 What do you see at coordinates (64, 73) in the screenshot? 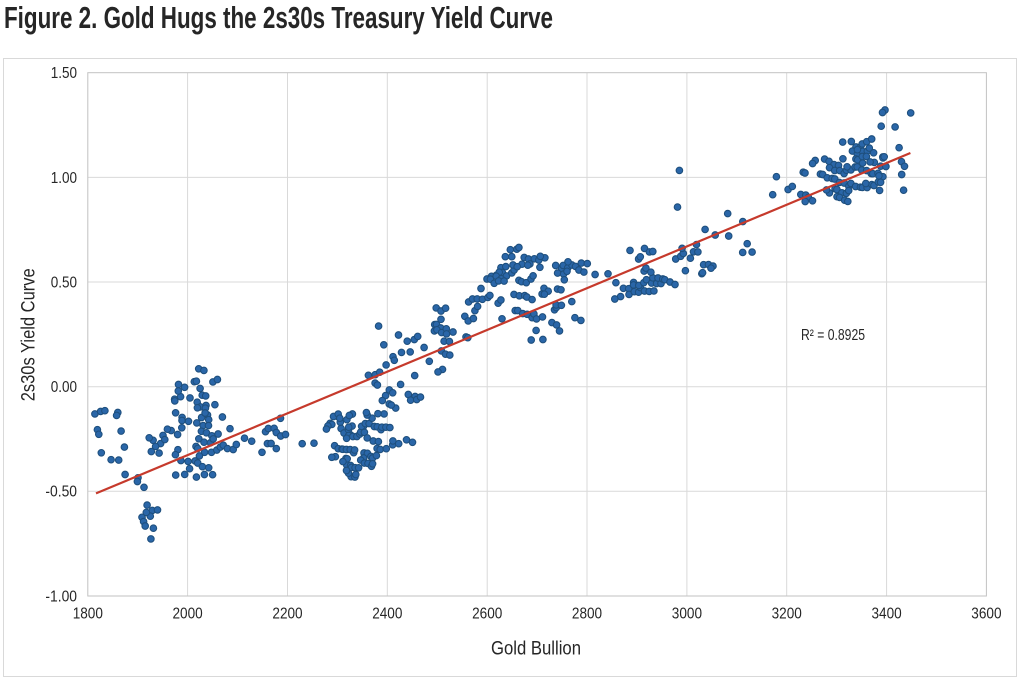
I see `svg-text: 1.50` at bounding box center [64, 73].